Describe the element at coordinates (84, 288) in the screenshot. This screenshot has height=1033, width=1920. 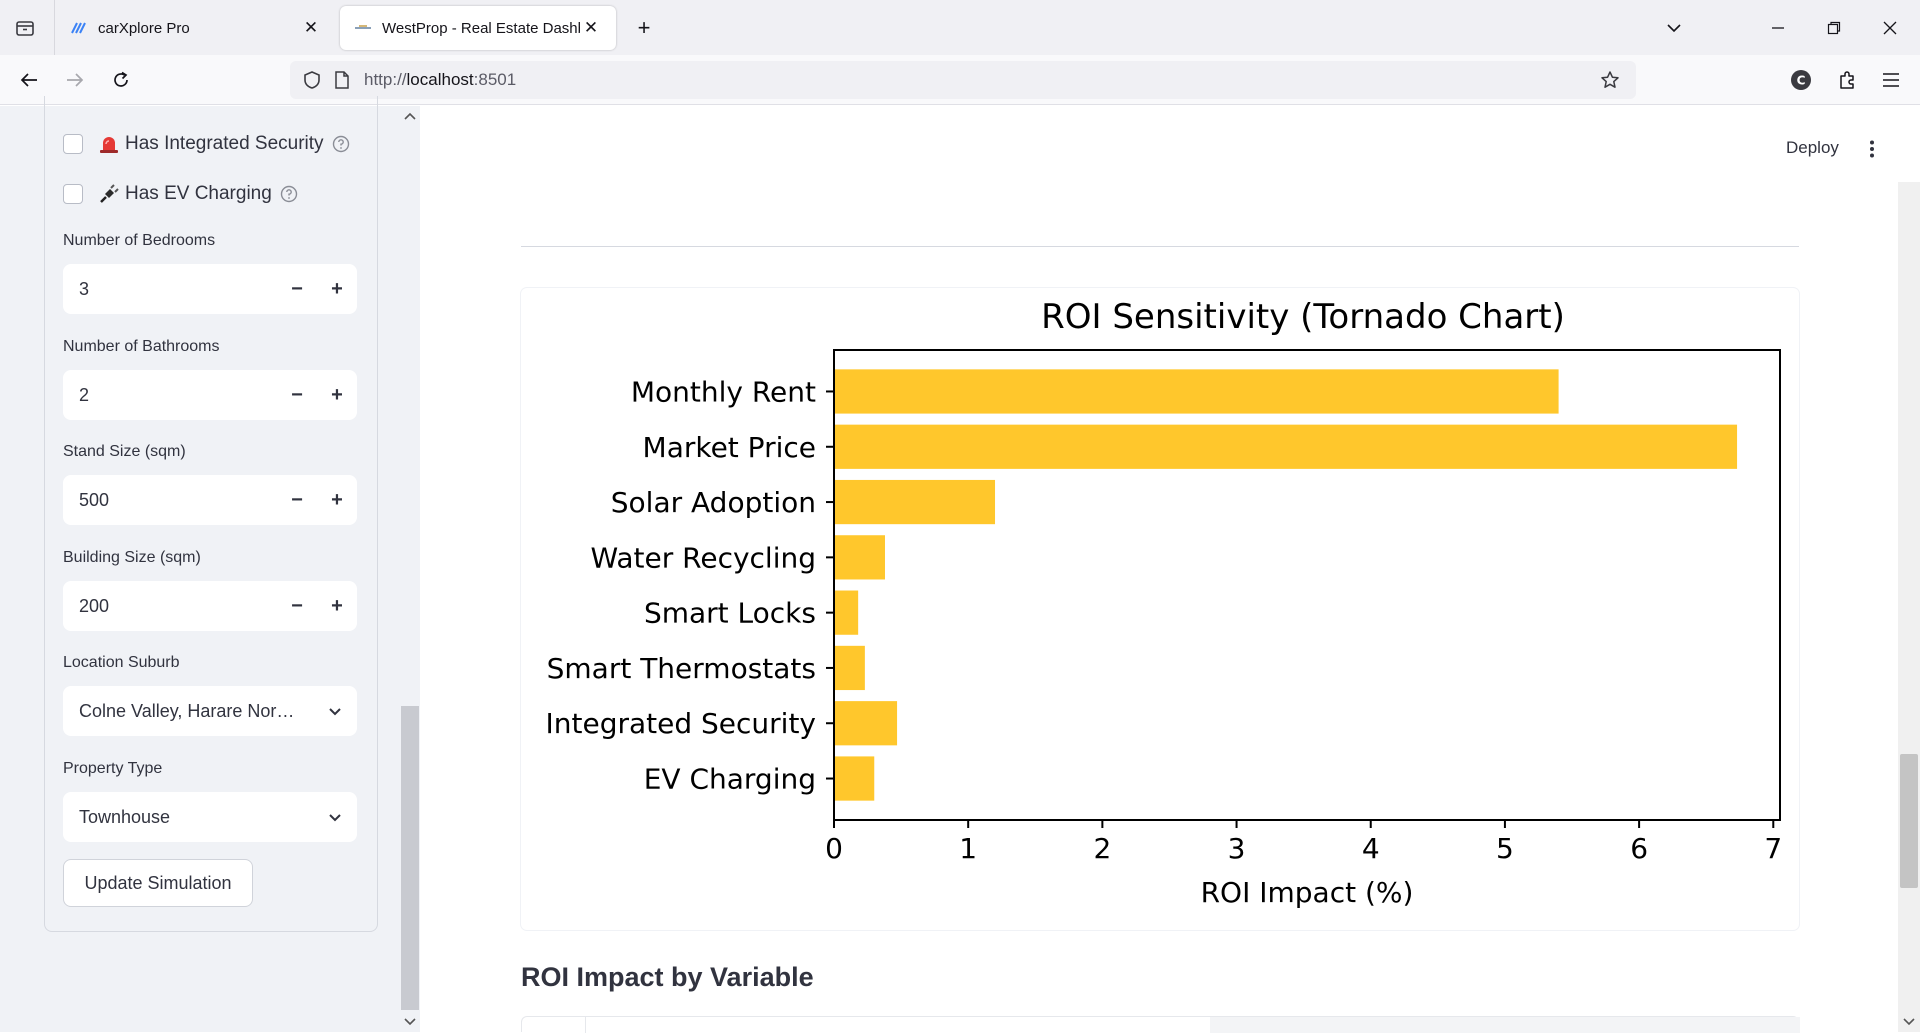
I see `bedrooms-value: 3` at that location.